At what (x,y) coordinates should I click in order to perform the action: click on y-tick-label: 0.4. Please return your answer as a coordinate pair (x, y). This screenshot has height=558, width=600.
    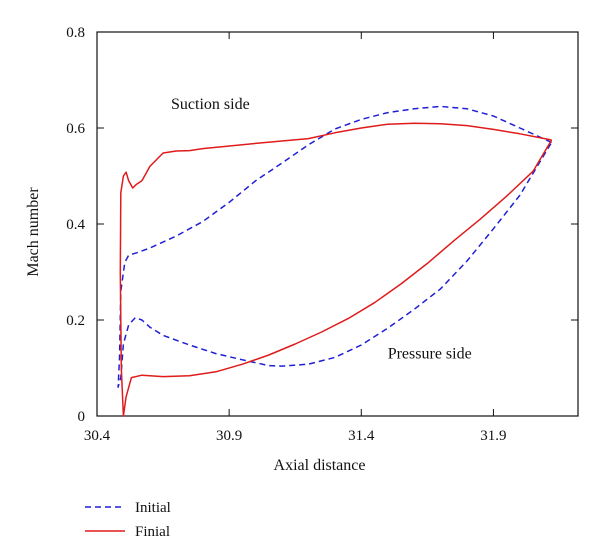
    Looking at the image, I should click on (75, 225).